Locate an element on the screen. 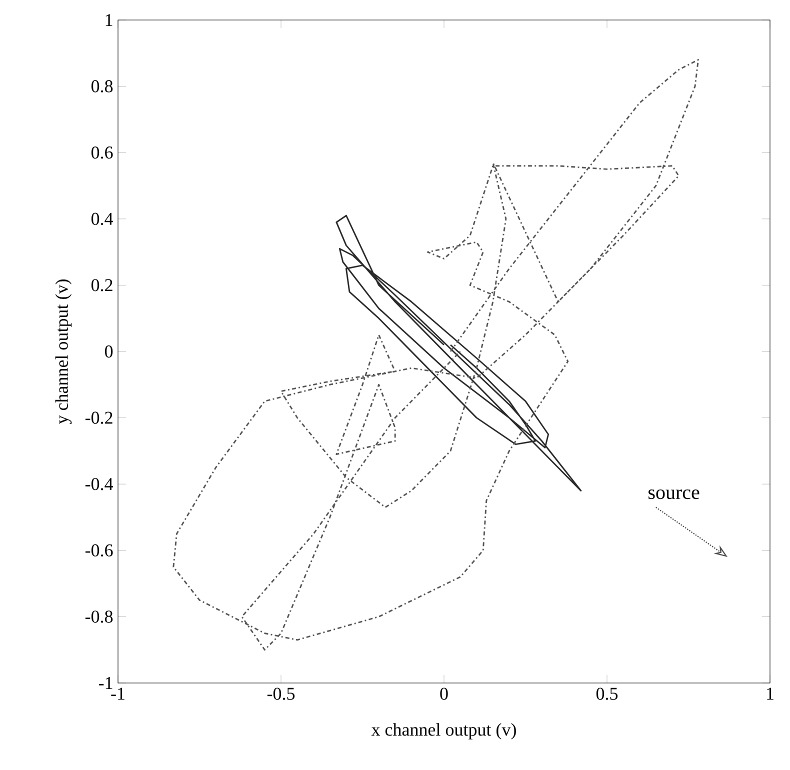 The width and height of the screenshot is (790, 770). x-tick-label: -0.5 is located at coordinates (281, 694).